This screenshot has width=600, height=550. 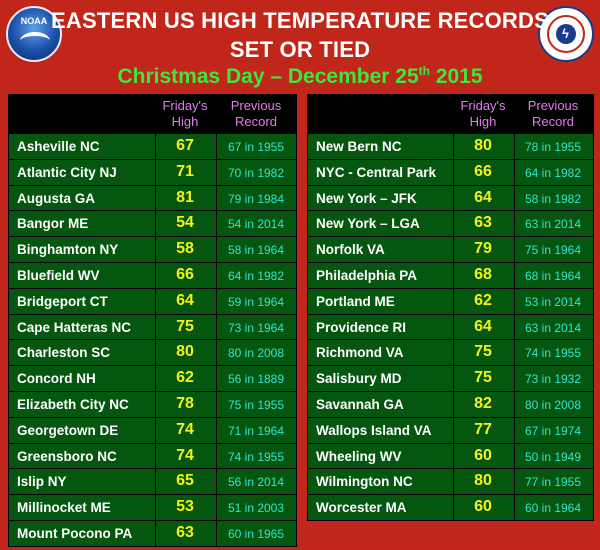 I want to click on table-row: Norfolk VA 79 75 in 1964, so click(x=450, y=249).